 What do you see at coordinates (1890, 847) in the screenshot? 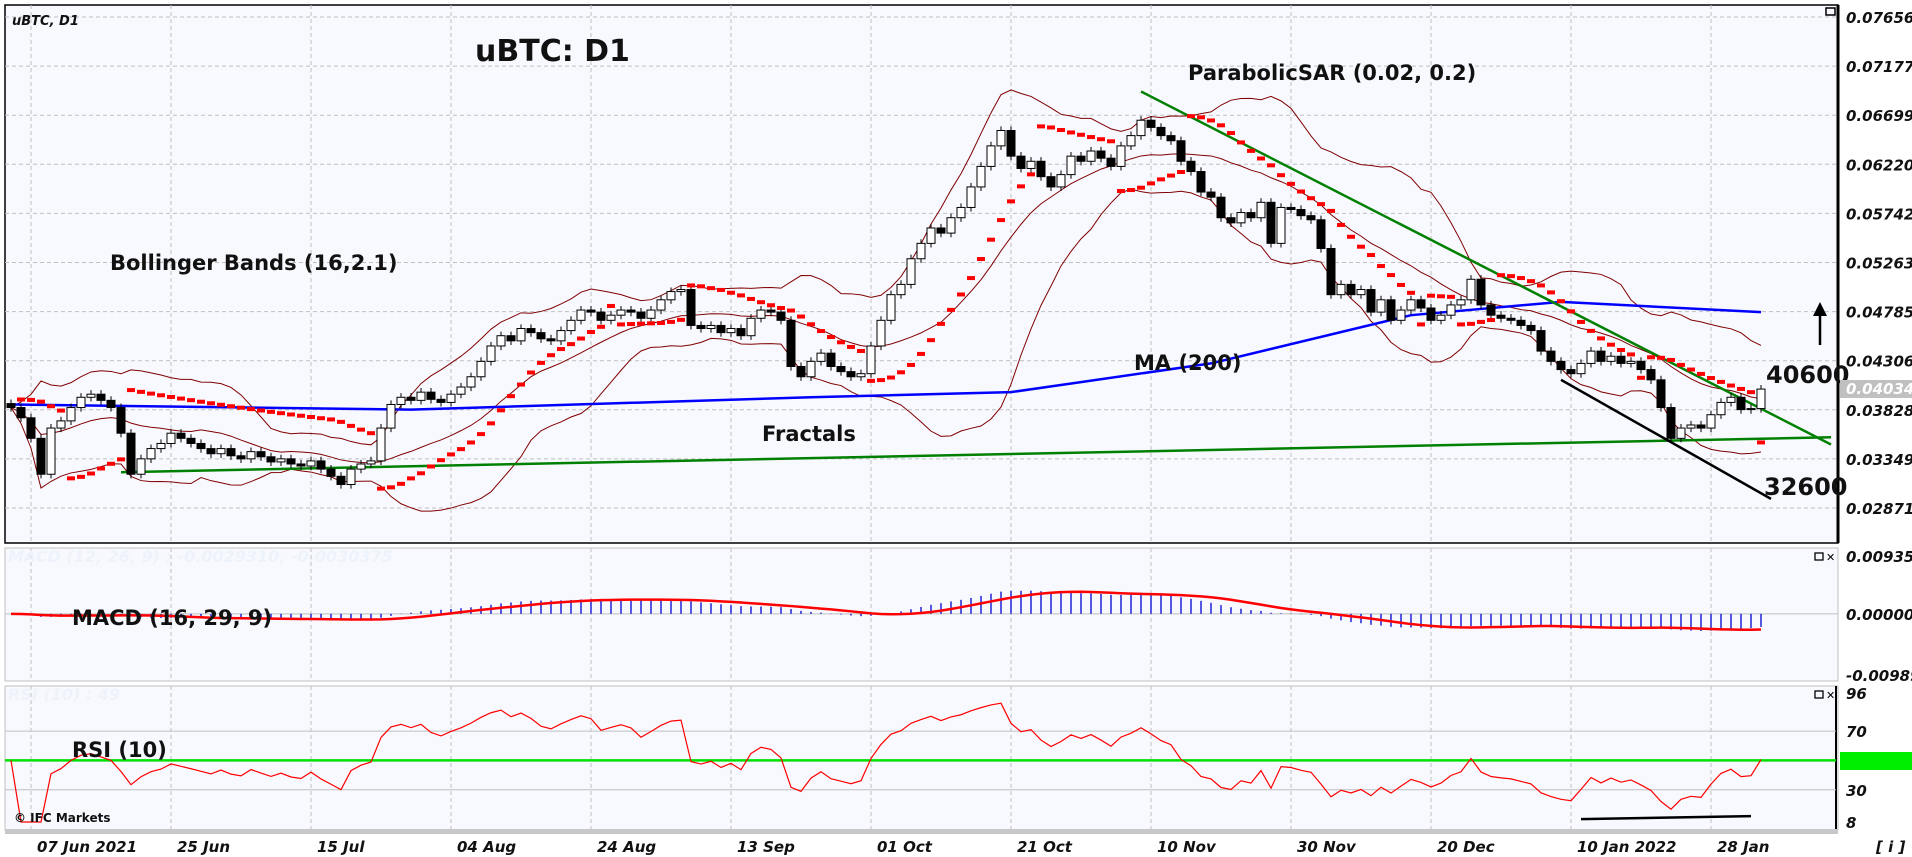
I see `info-button: [ i ]` at bounding box center [1890, 847].